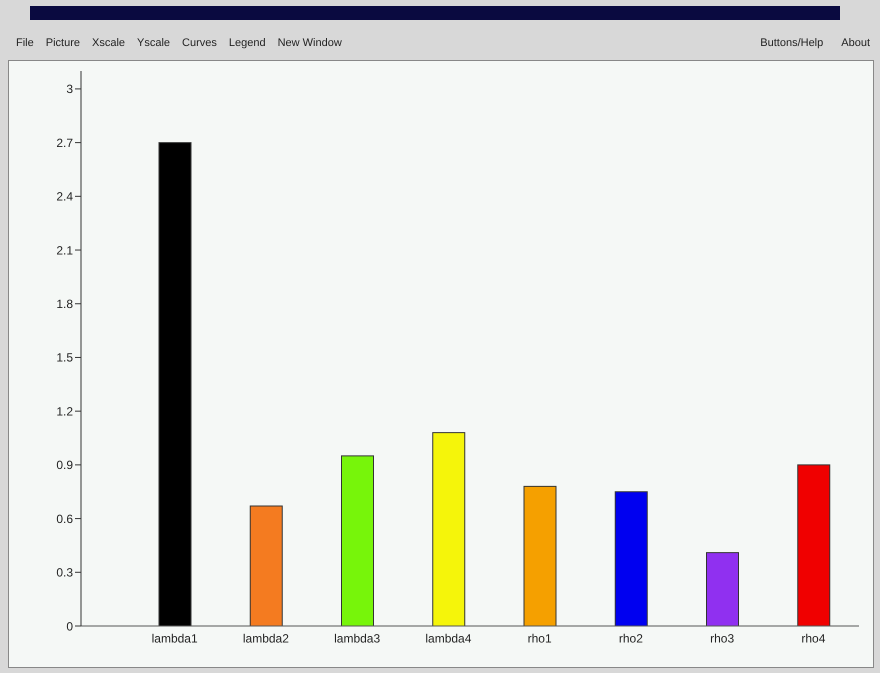 The height and width of the screenshot is (673, 880). Describe the element at coordinates (855, 43) in the screenshot. I see `text: About` at that location.